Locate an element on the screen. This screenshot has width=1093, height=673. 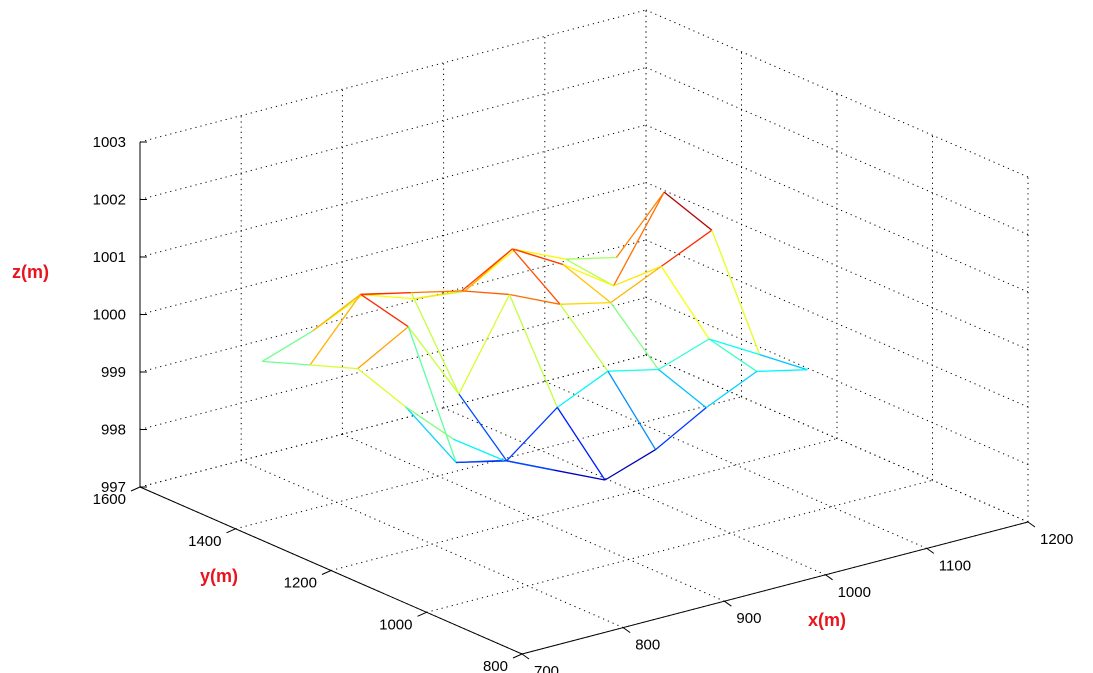
y-tick-label: 1200 is located at coordinates (300, 583).